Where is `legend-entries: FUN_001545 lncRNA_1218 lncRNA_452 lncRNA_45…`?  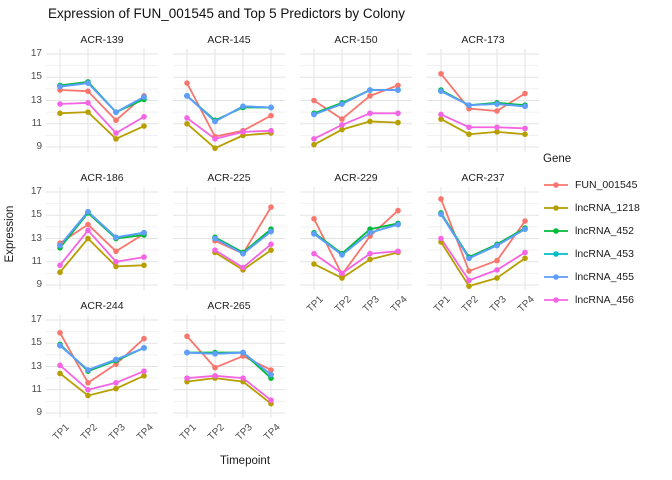 legend-entries: FUN_001545 lncRNA_1218 lncRNA_452 lncRNA_45… is located at coordinates (591, 242).